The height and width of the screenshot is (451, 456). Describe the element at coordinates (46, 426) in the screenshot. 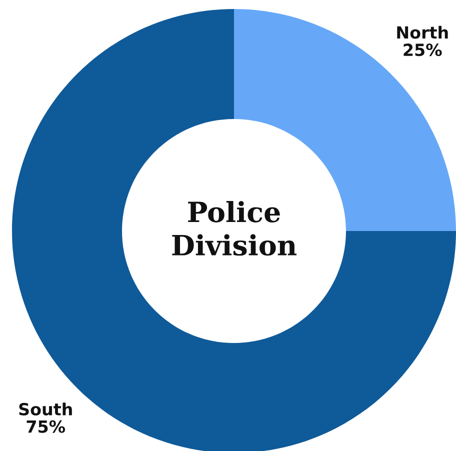

I see `data-label: 75%` at that location.